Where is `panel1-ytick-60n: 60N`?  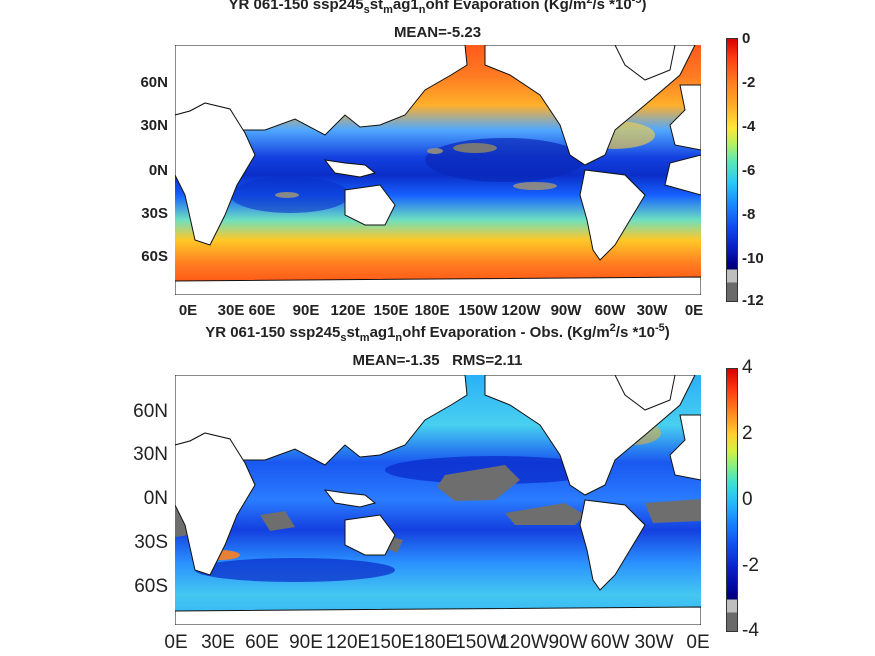 panel1-ytick-60n: 60N is located at coordinates (154, 82).